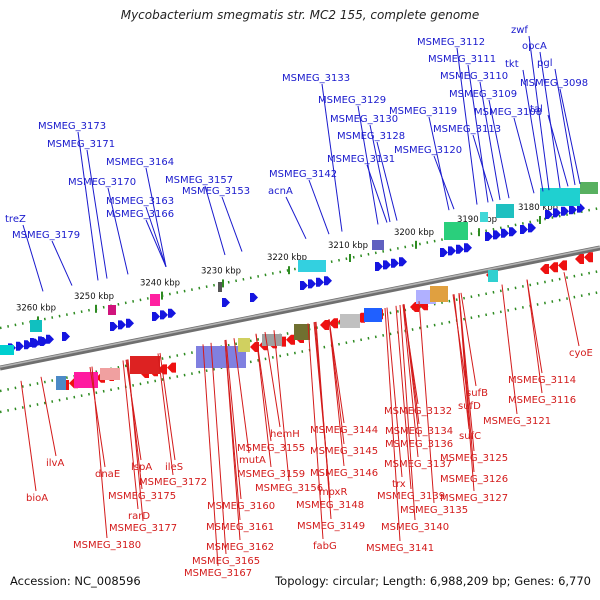 The image size is (600, 600). I want to click on gene-label-msmeg-3163: MSMEG_3163, so click(140, 201).